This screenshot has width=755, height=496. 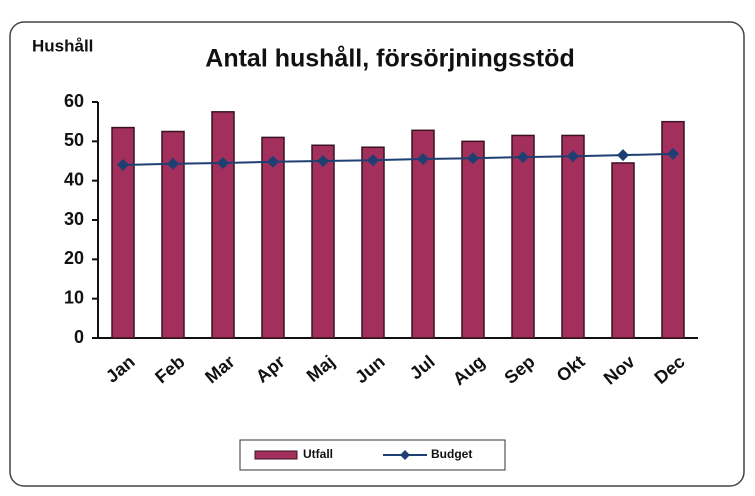 I want to click on y-tick-label: 60, so click(x=74, y=101).